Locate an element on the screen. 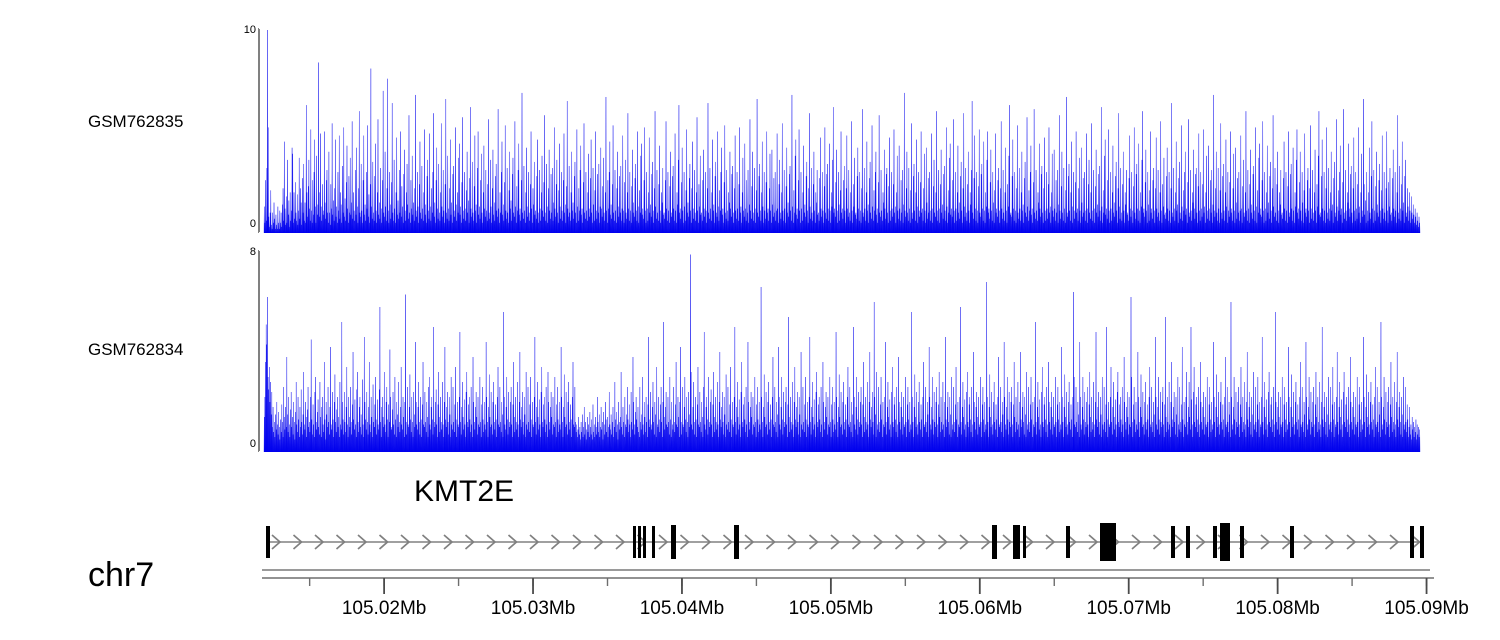 This screenshot has height=640, width=1500. ruler-tick-label: 105.02Mb is located at coordinates (384, 608).